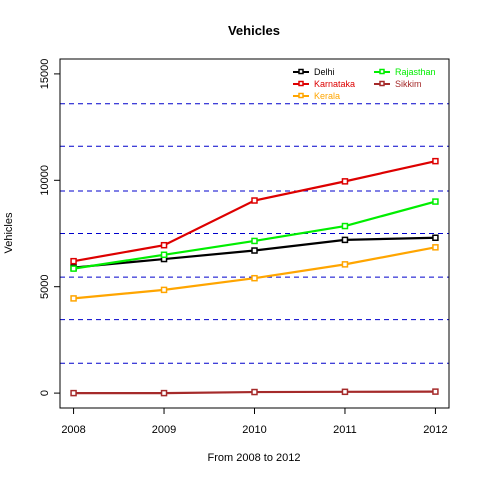 The height and width of the screenshot is (480, 480). What do you see at coordinates (364, 84) in the screenshot?
I see `legend: Delhi Karnataka Kerala Rajasthan Sikkim` at bounding box center [364, 84].